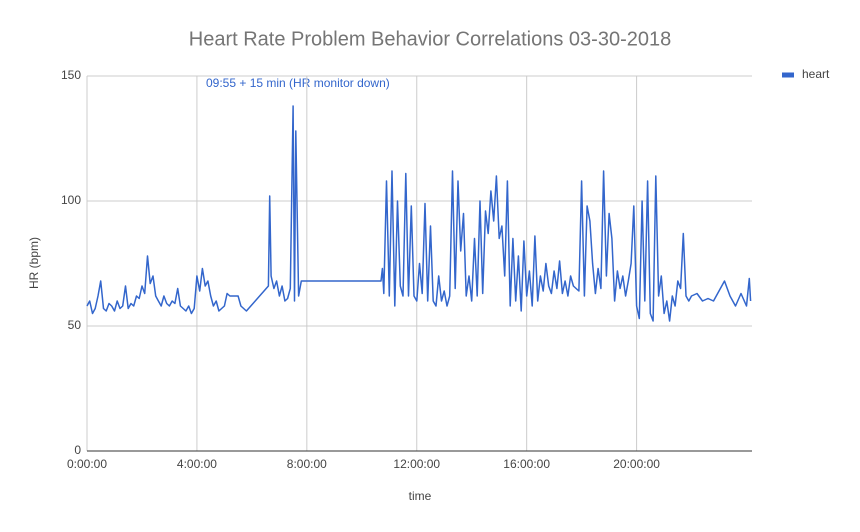 This screenshot has width=860, height=532. I want to click on y-tick-label: 50, so click(75, 325).